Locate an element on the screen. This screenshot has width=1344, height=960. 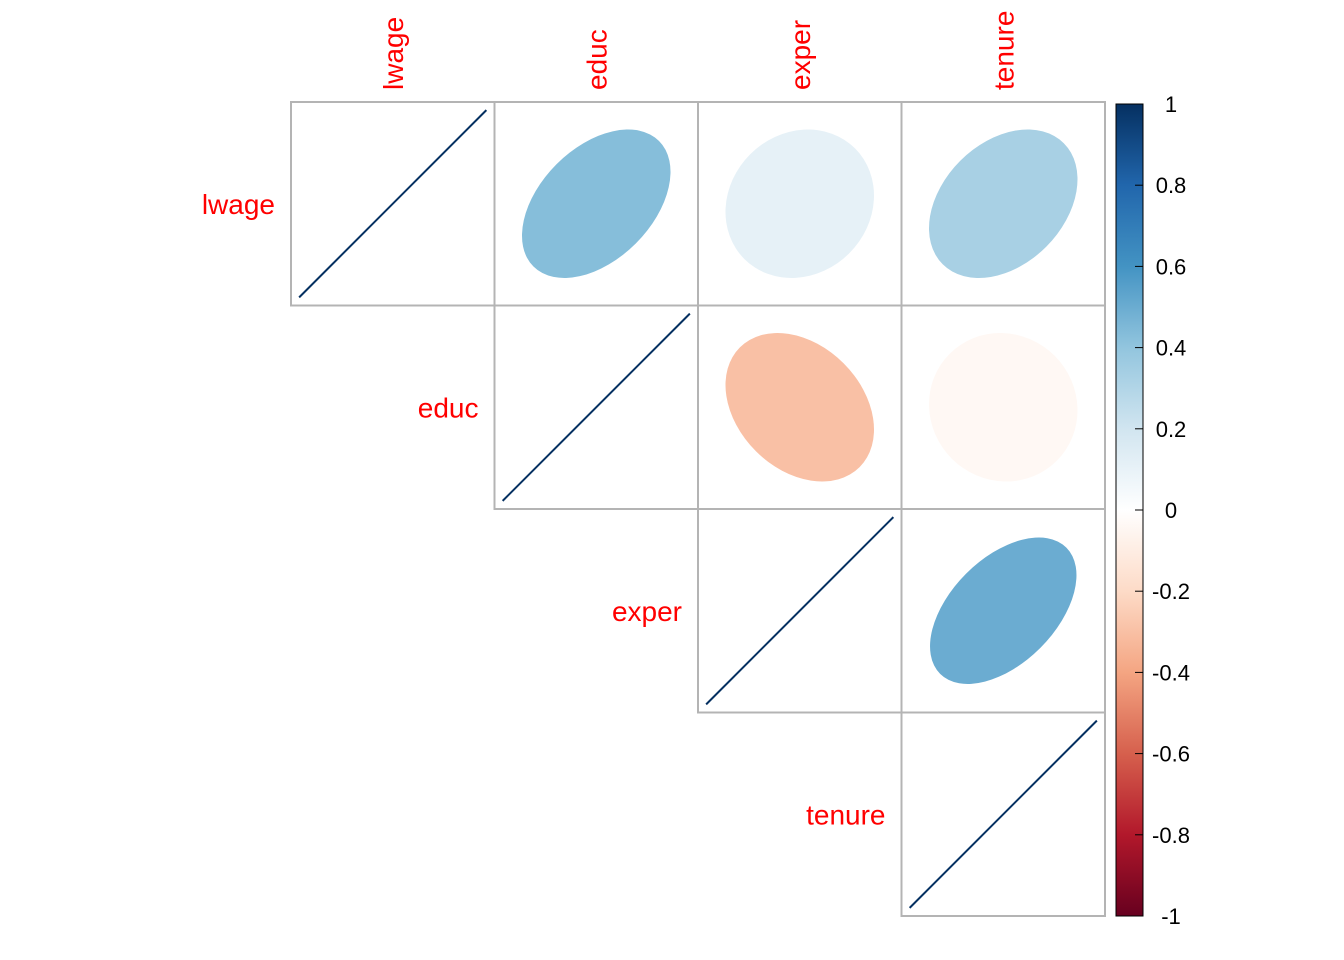
cell-tenure-tenure is located at coordinates (1003, 814).